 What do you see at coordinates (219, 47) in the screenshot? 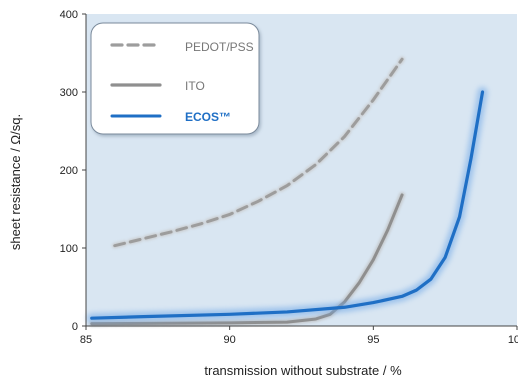
I see `legend-label-pedot: PEDOT/PSS` at bounding box center [219, 47].